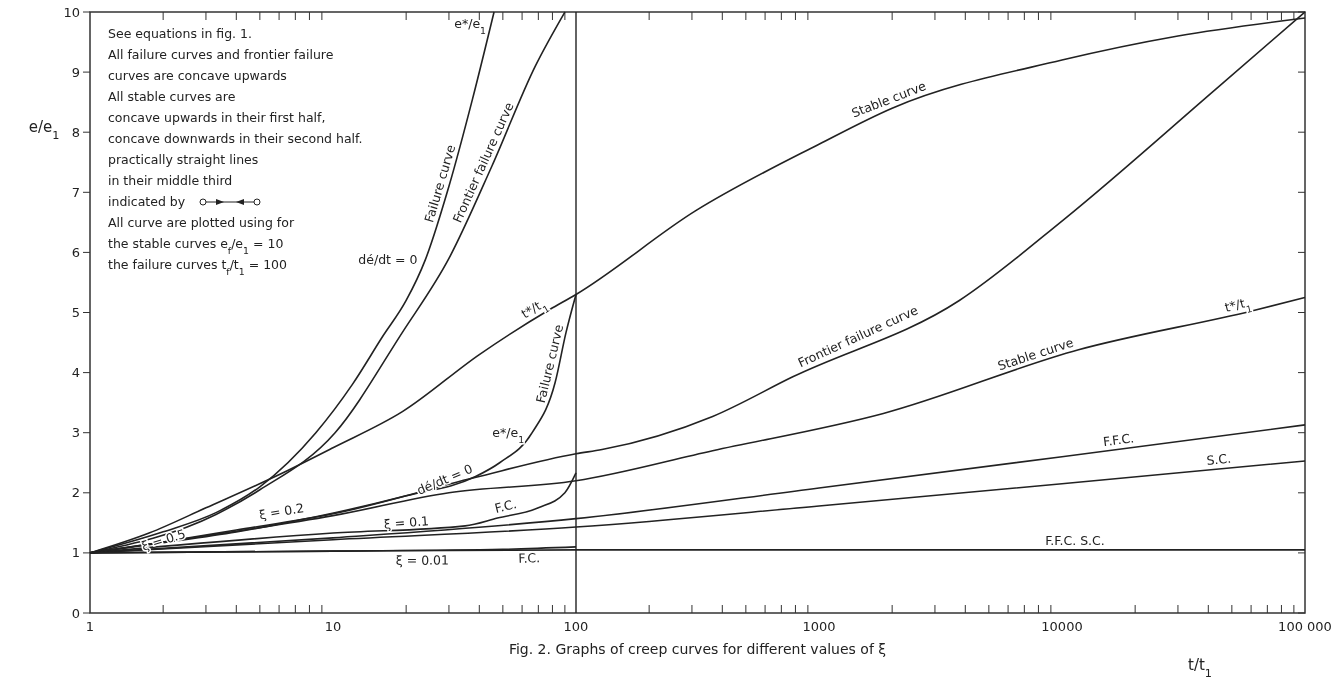 The image size is (1337, 684). What do you see at coordinates (196, 246) in the screenshot?
I see `annotation: the stable curves e$_{f}$/e$_{1}$ = 10` at bounding box center [196, 246].